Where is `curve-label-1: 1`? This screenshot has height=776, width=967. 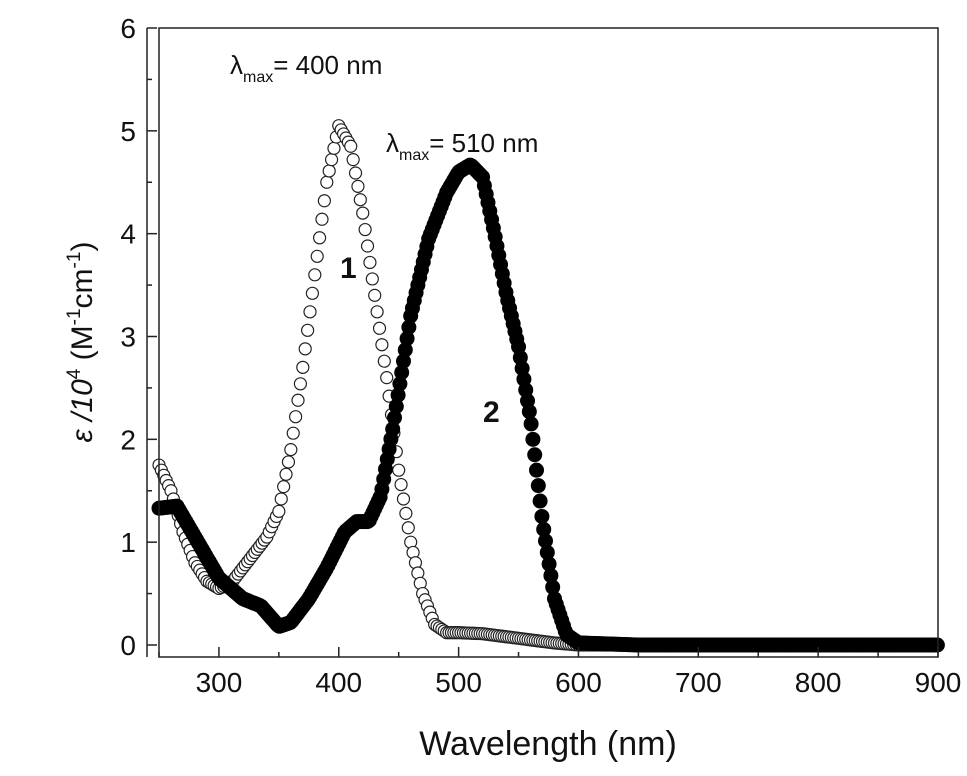 curve-label-1: 1 is located at coordinates (348, 268).